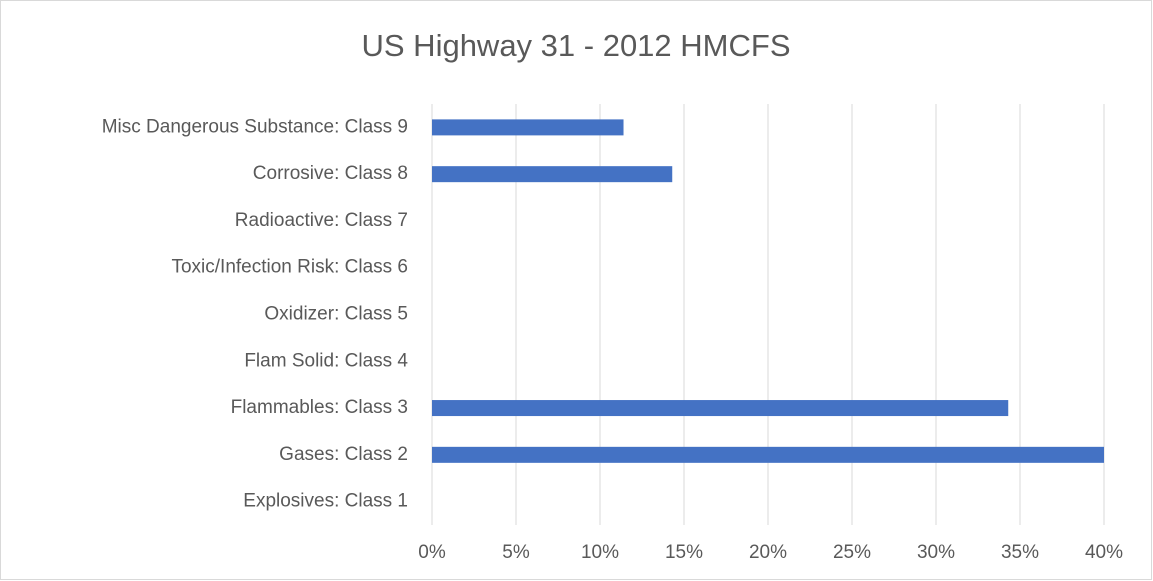 The height and width of the screenshot is (581, 1153). I want to click on x-tick-label: 25%, so click(852, 552).